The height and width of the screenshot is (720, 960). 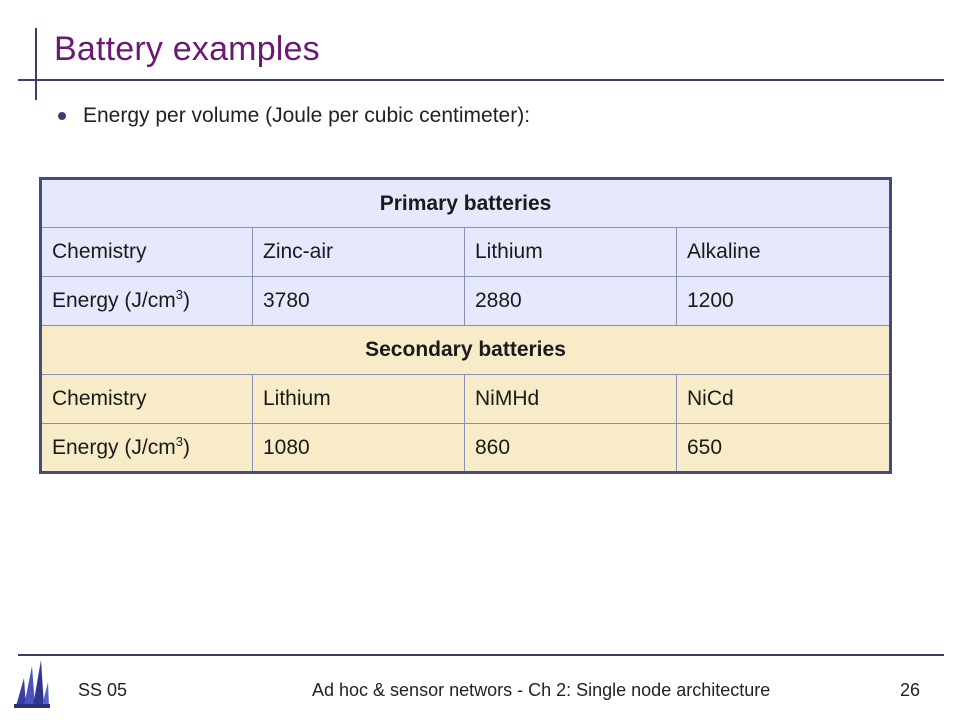 I want to click on primary-header-row: Primary batteries, so click(x=465, y=203).